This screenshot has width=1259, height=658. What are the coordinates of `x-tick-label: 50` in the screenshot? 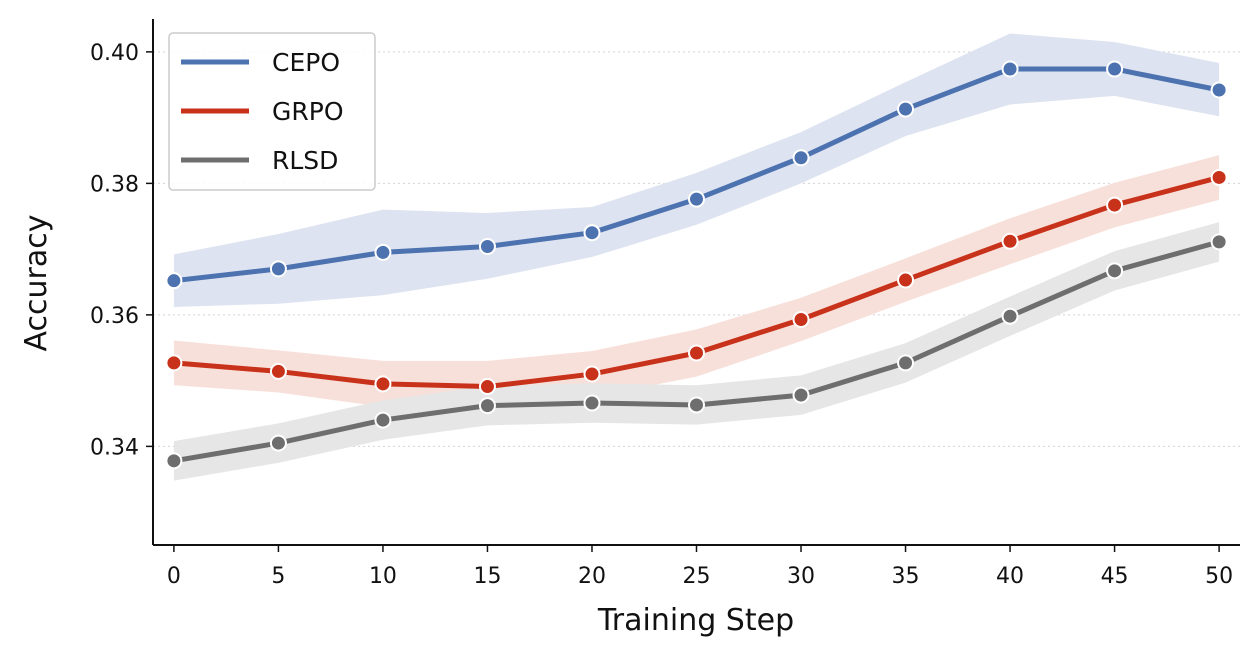 It's located at (1219, 576).